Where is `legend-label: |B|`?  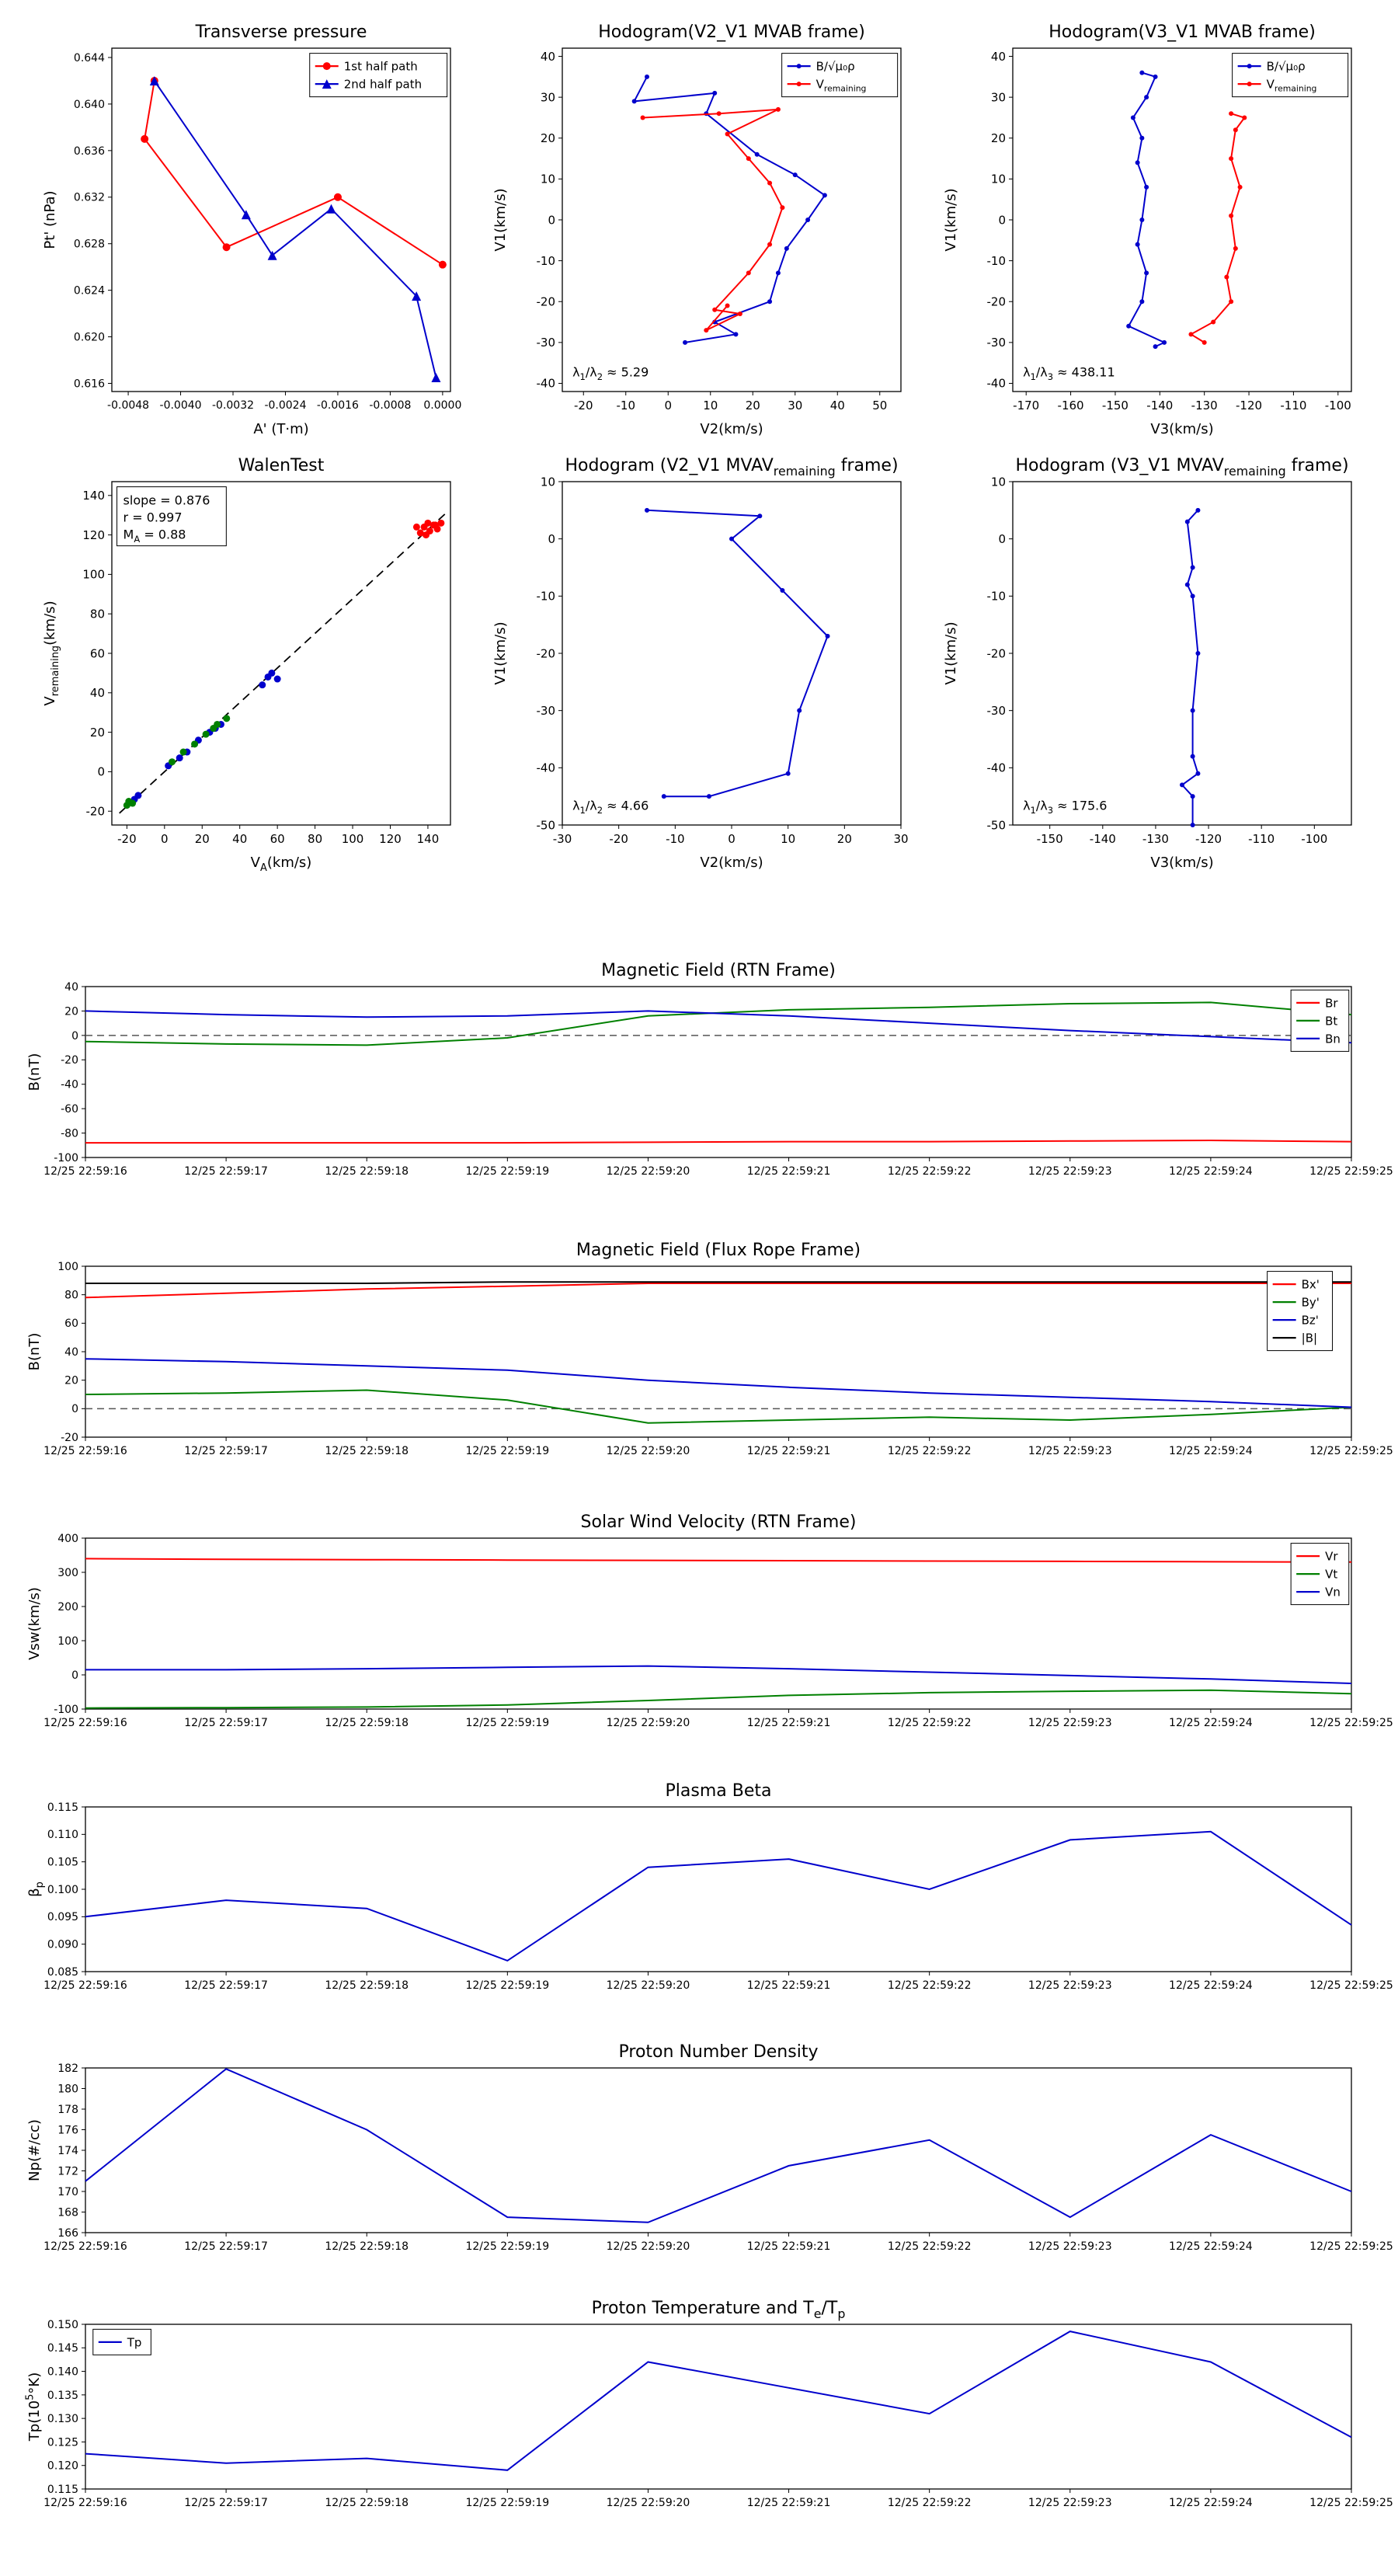
legend-label: |B| is located at coordinates (1309, 1338).